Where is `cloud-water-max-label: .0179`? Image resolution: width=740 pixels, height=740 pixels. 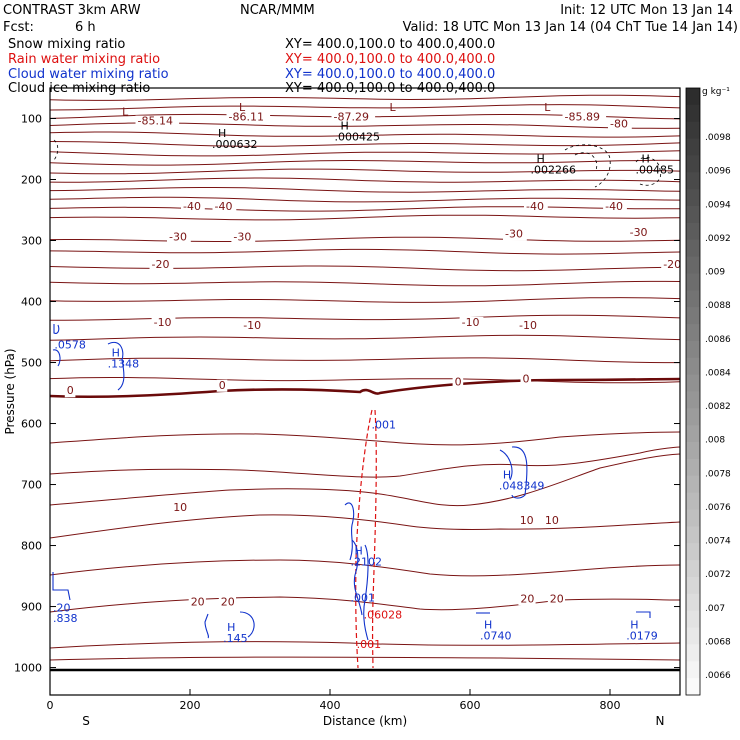 cloud-water-max-label: .0179 is located at coordinates (642, 636).